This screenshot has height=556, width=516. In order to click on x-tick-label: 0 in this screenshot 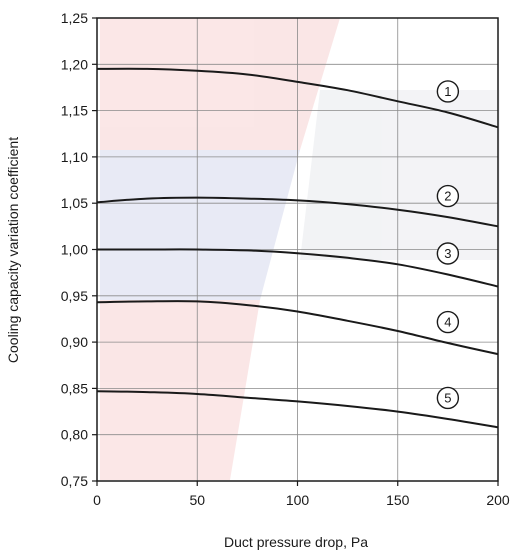, I will do `click(97, 500)`.